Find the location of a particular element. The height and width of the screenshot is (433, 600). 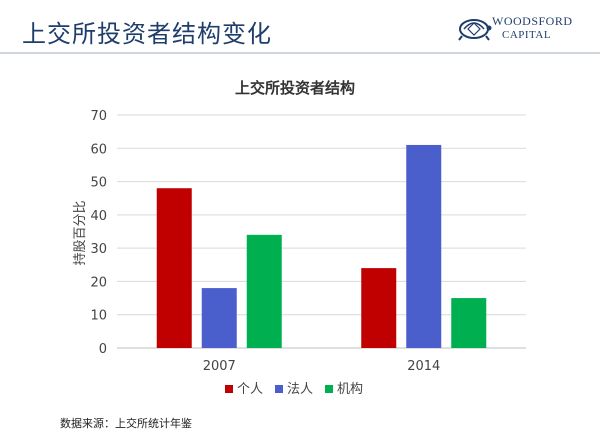

title-rule is located at coordinates (300, 53).